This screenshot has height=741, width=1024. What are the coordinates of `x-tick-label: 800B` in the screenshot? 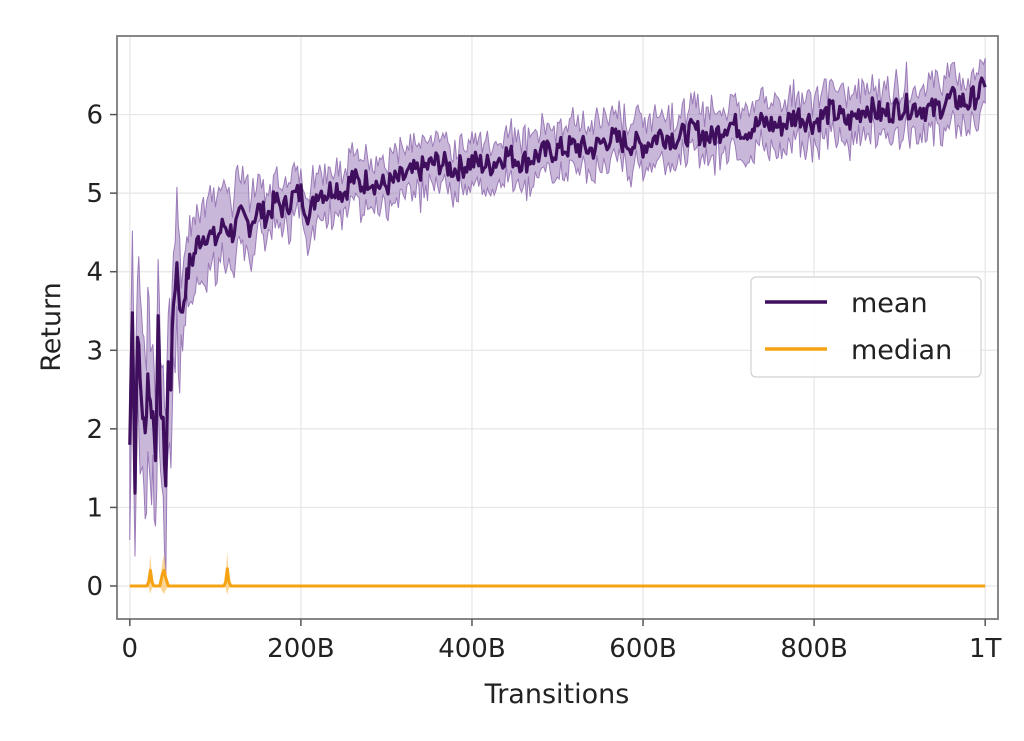 It's located at (813, 649).